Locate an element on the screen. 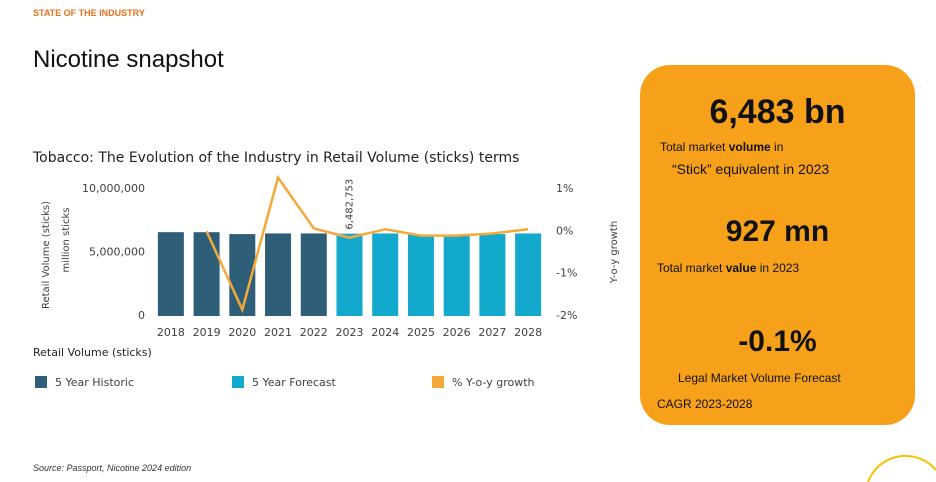  page-title: Nicotine snapshot is located at coordinates (128, 59).